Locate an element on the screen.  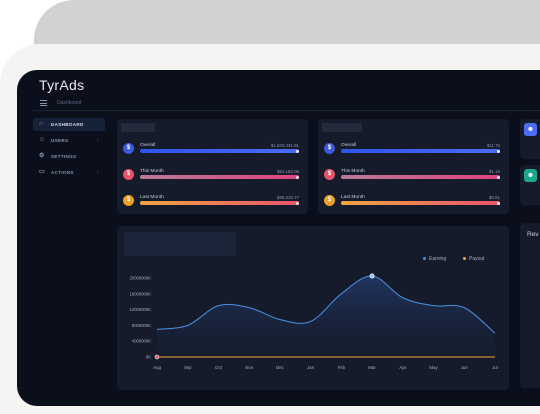
earnings-row-overall: $ Overall $1,503,431.91 is located at coordinates (211, 151).